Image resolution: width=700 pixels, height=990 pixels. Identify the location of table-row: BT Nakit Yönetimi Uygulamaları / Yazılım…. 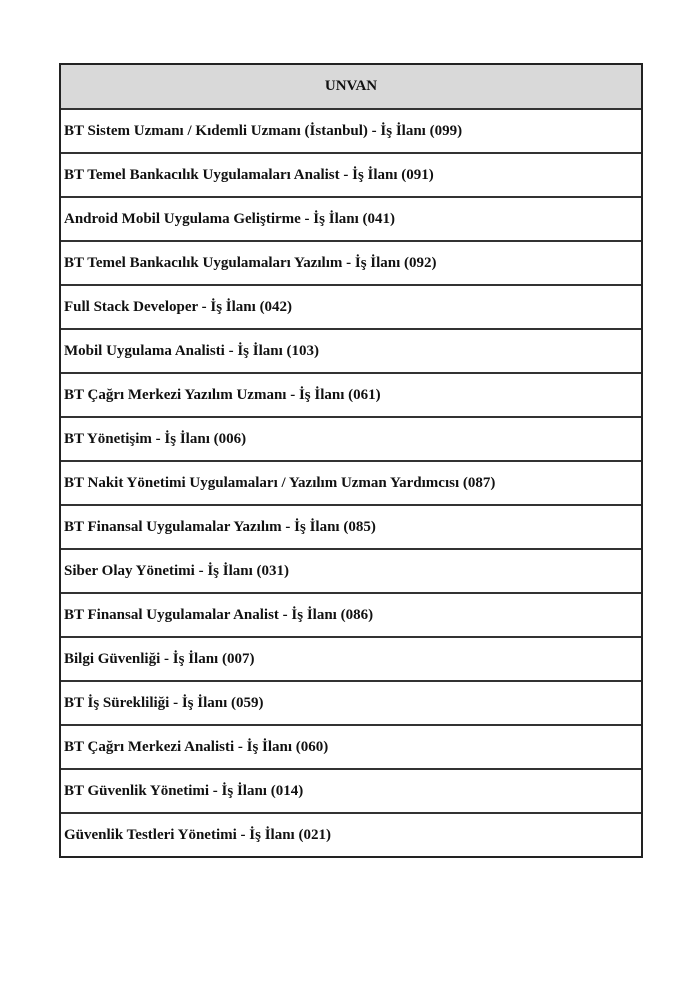
(351, 484).